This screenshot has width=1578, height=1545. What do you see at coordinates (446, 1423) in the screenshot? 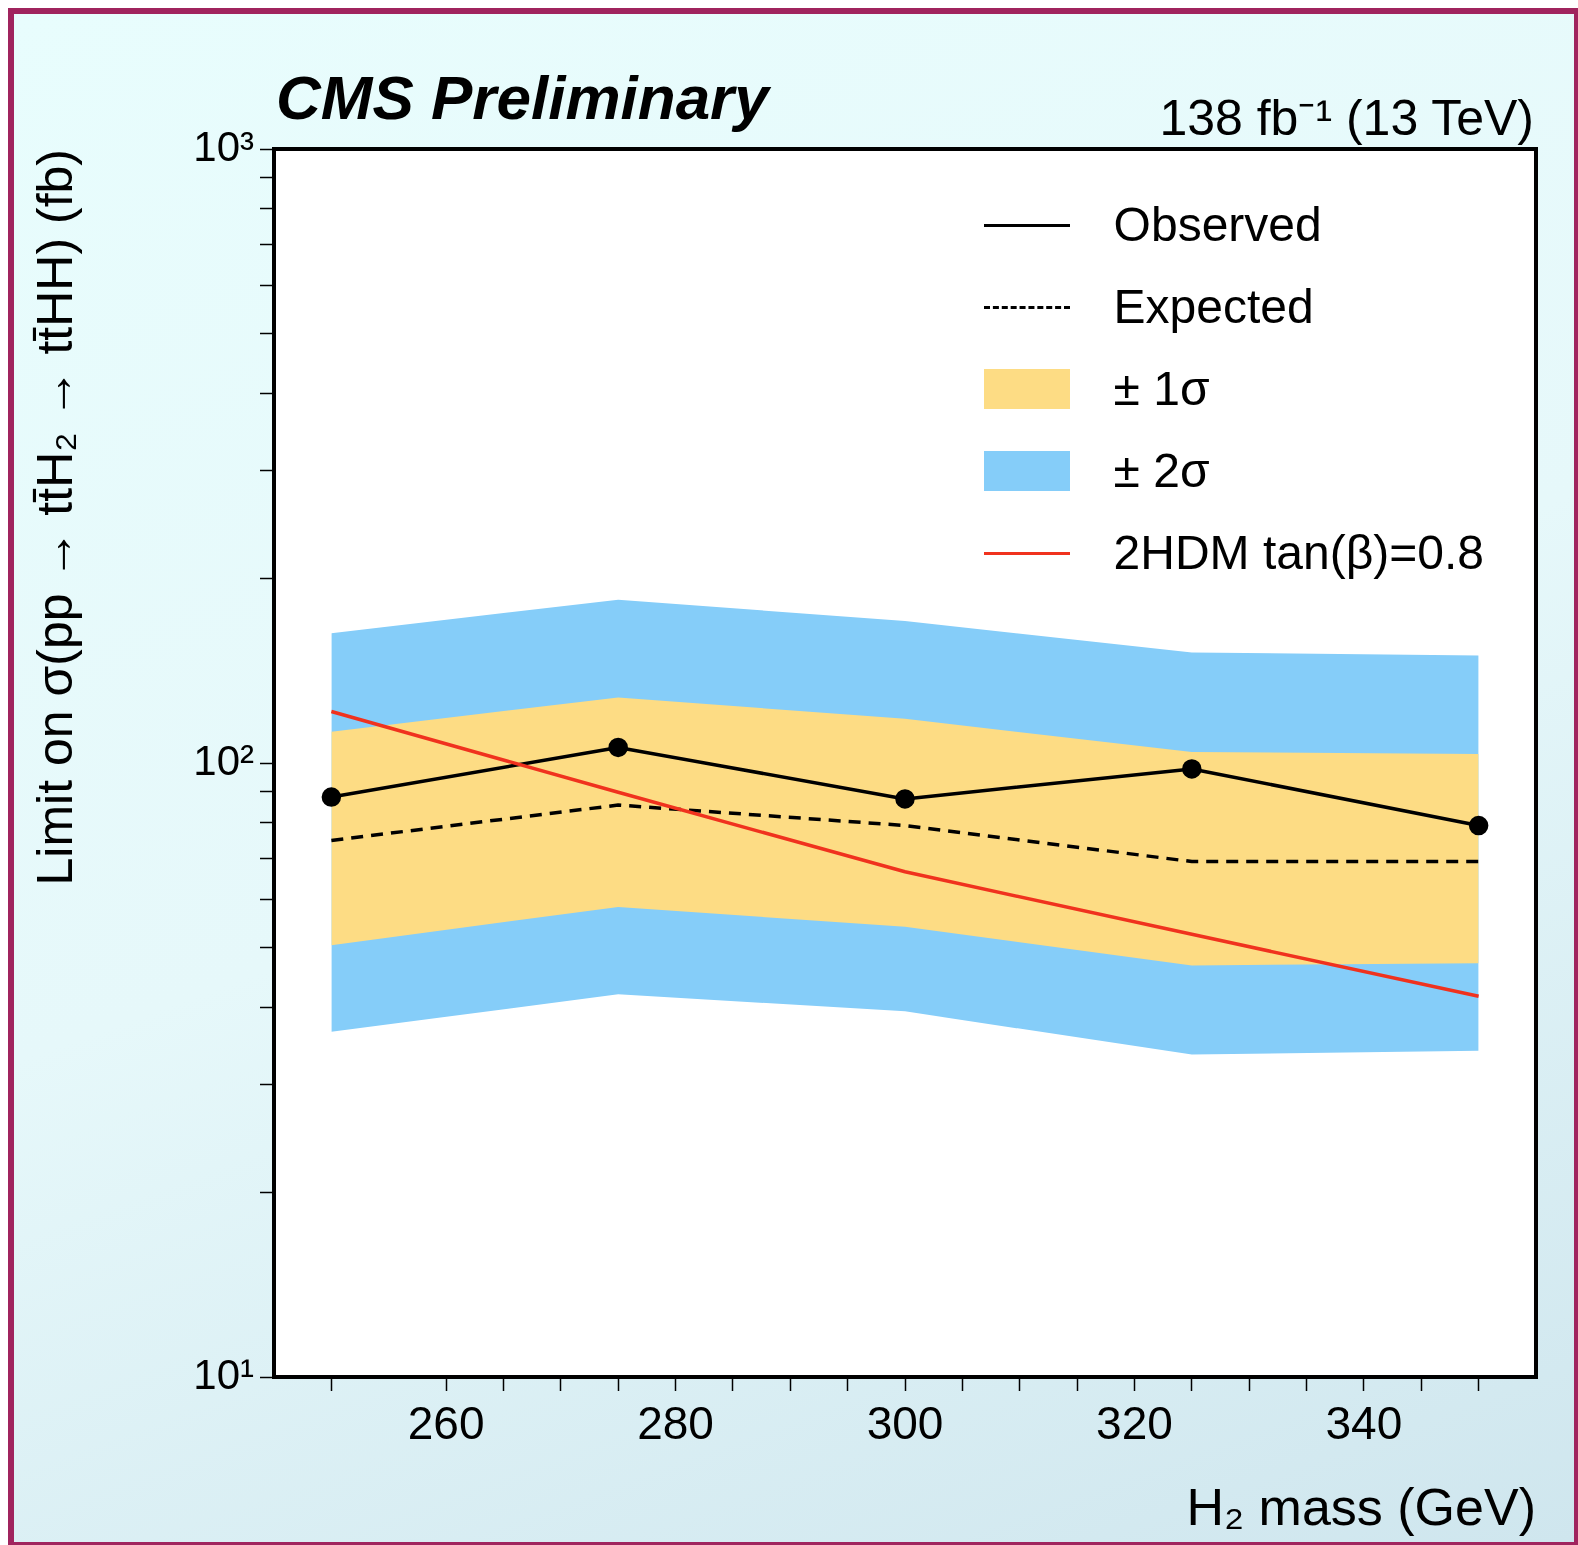
I see `x-tick-label: 260` at bounding box center [446, 1423].